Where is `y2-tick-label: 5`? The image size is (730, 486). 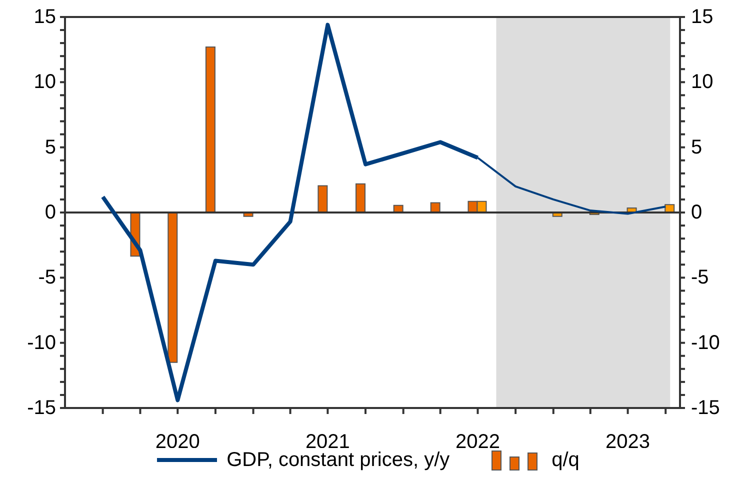
y2-tick-label: 5 is located at coordinates (696, 147).